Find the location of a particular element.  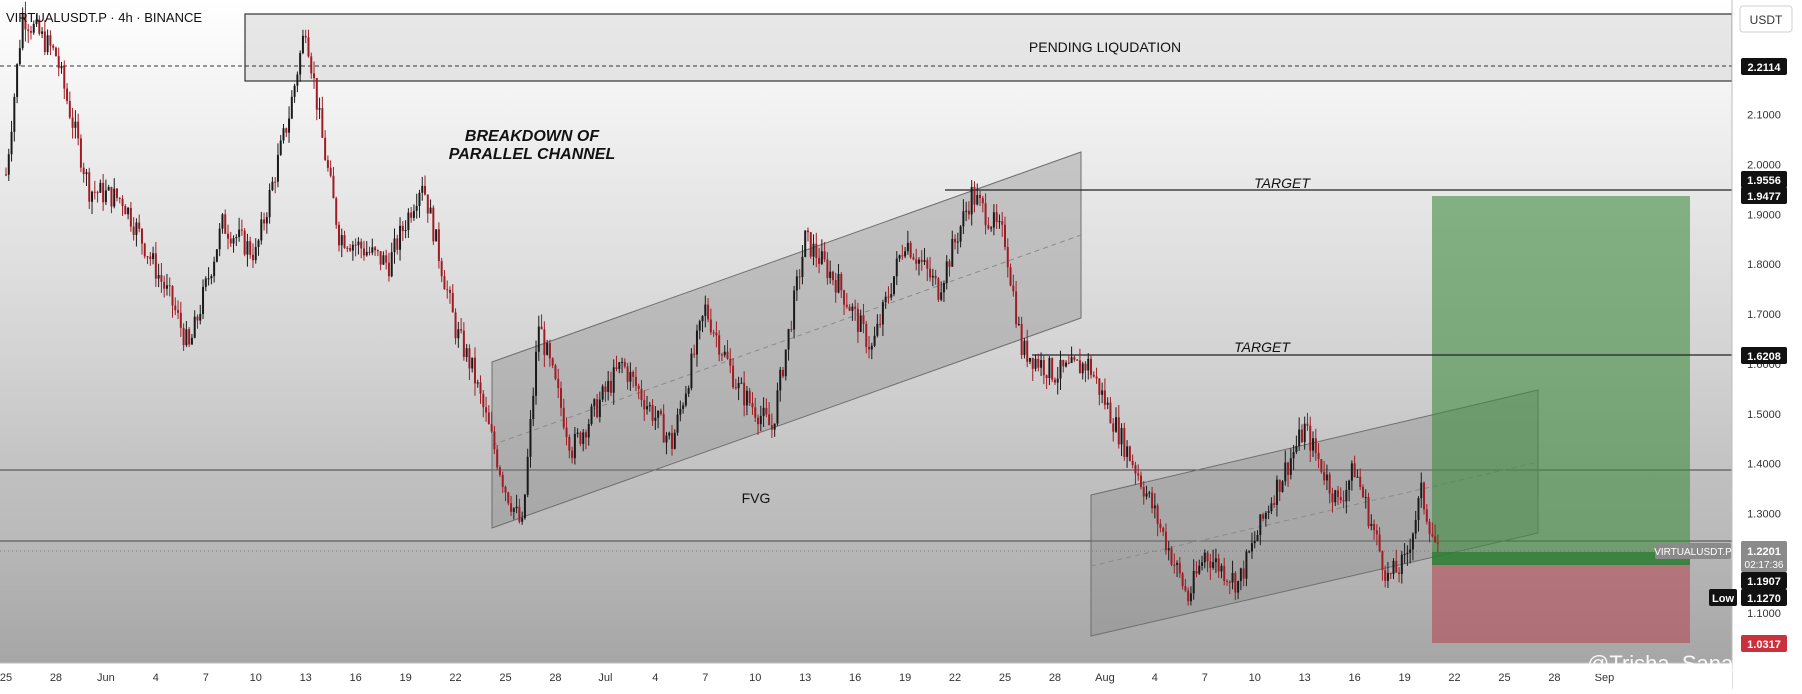

price-tick-label: 2.0000 is located at coordinates (1764, 166).